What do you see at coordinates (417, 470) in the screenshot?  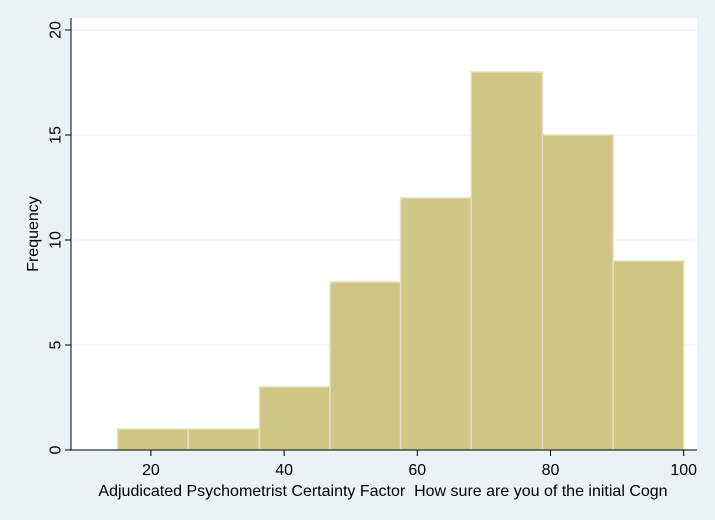 I see `x-tick-label: 60` at bounding box center [417, 470].